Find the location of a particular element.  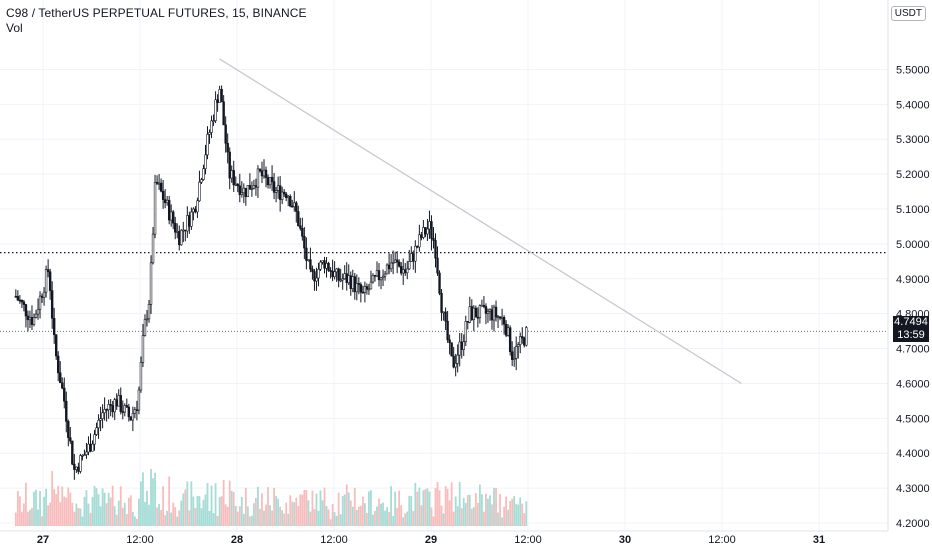

price-tick-label: 4.6000 is located at coordinates (913, 384).